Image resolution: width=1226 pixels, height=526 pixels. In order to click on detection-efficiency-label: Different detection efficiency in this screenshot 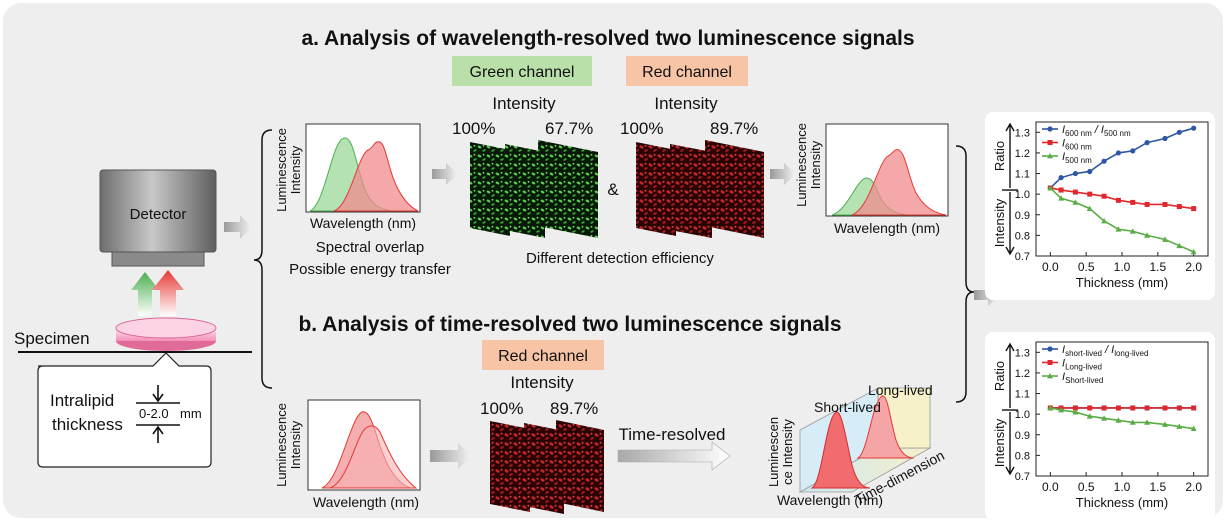, I will do `click(620, 258)`.